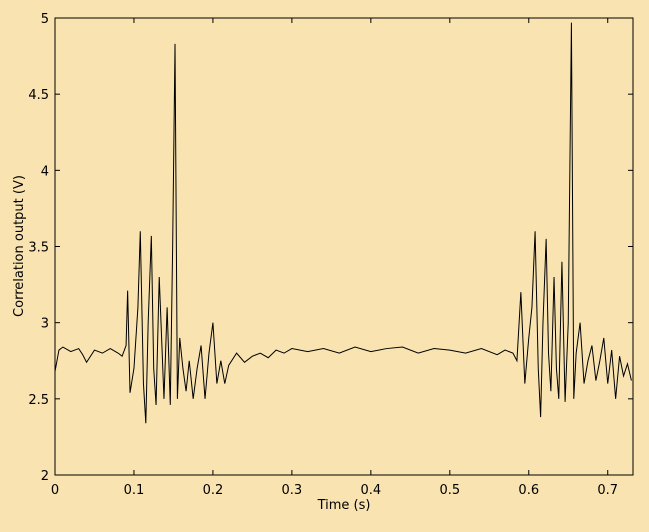 Image resolution: width=649 pixels, height=532 pixels. Describe the element at coordinates (292, 490) in the screenshot. I see `x-tick-label: 0.3` at that location.